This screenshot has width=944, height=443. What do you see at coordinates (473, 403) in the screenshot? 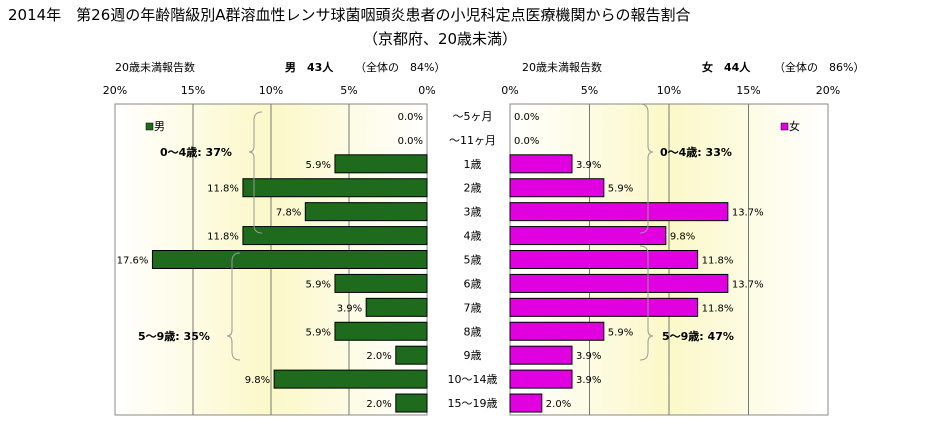
I see `category-label: 15～19歳` at bounding box center [473, 403].